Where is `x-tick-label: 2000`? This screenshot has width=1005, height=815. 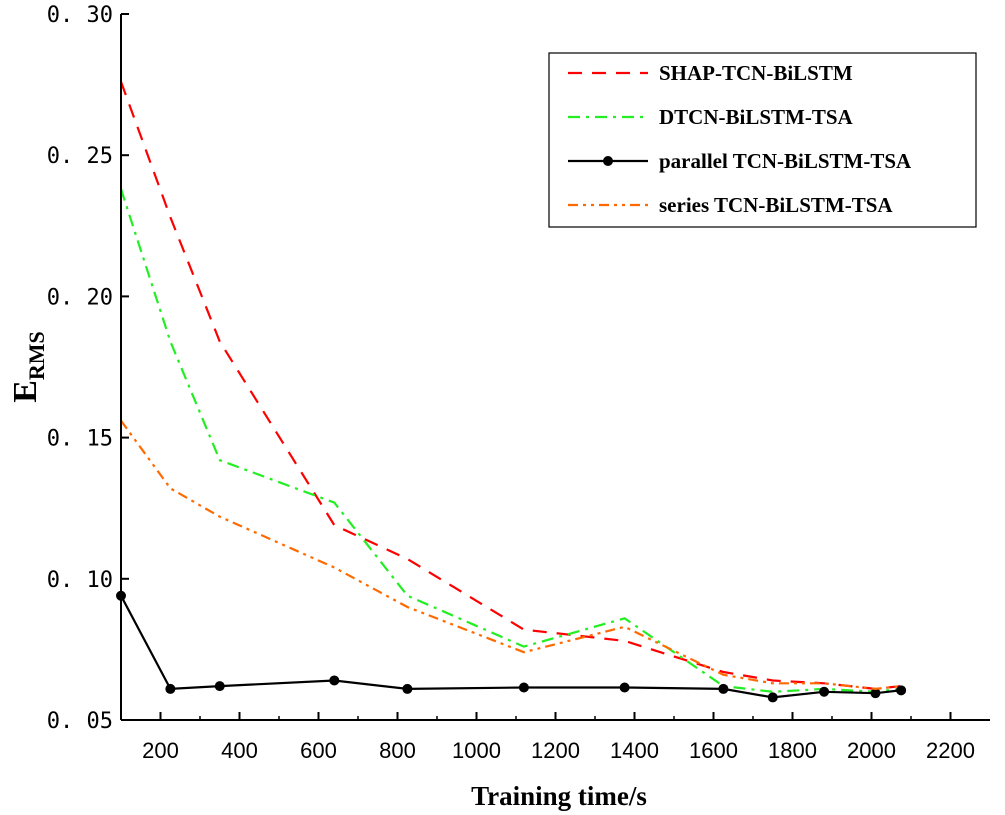 x-tick-label: 2000 is located at coordinates (871, 750).